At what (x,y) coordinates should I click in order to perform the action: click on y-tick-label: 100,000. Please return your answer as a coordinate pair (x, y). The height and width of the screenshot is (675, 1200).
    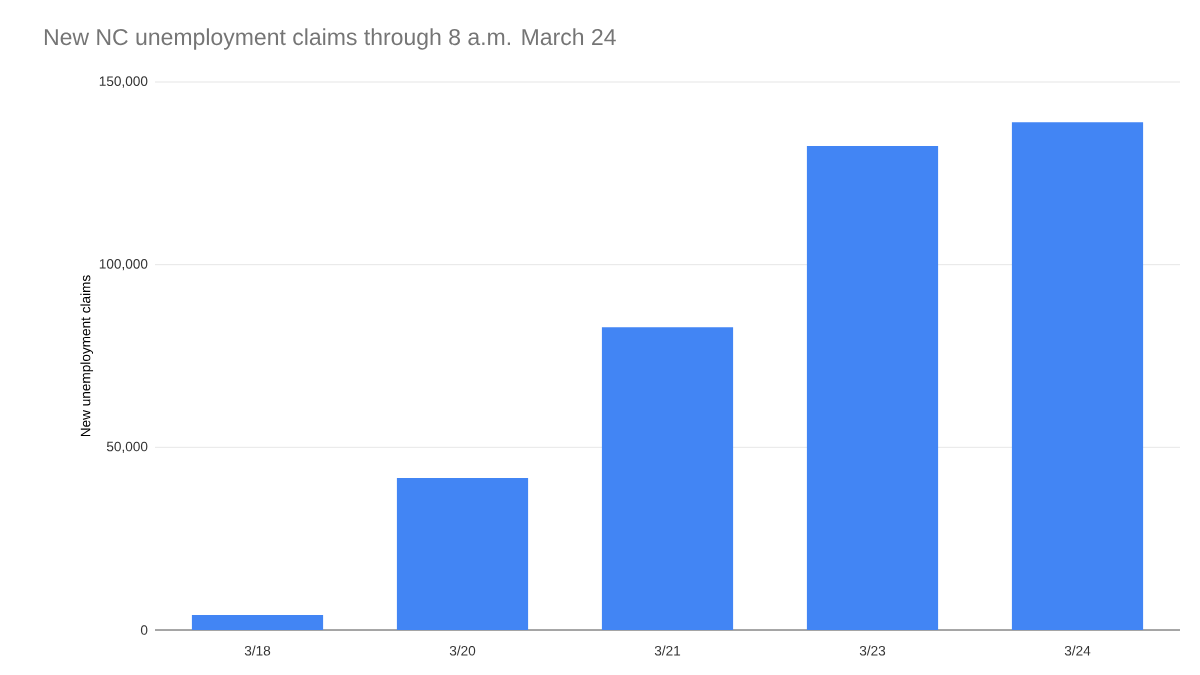
    Looking at the image, I should click on (123, 265).